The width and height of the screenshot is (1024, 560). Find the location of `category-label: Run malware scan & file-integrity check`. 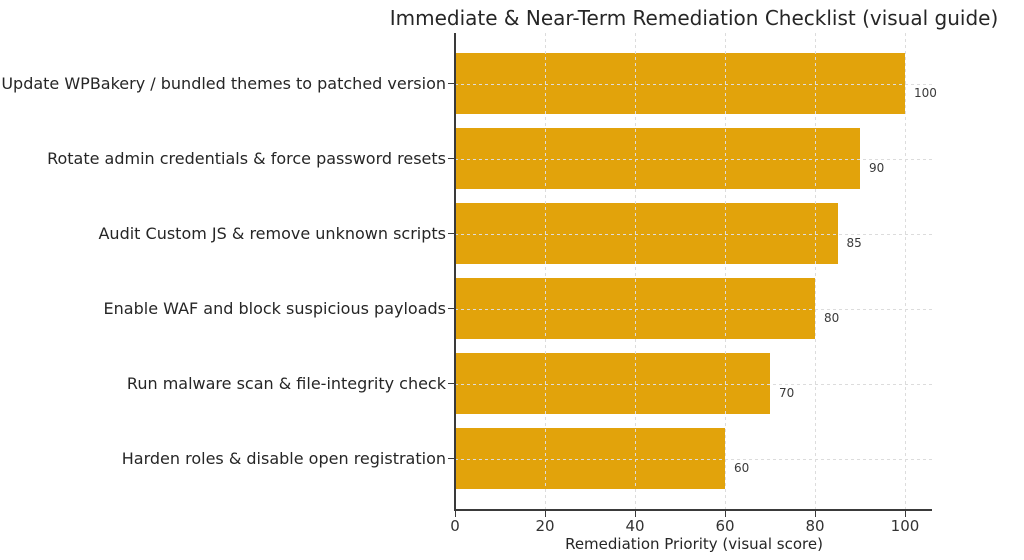

category-label: Run malware scan & file-integrity check is located at coordinates (286, 383).